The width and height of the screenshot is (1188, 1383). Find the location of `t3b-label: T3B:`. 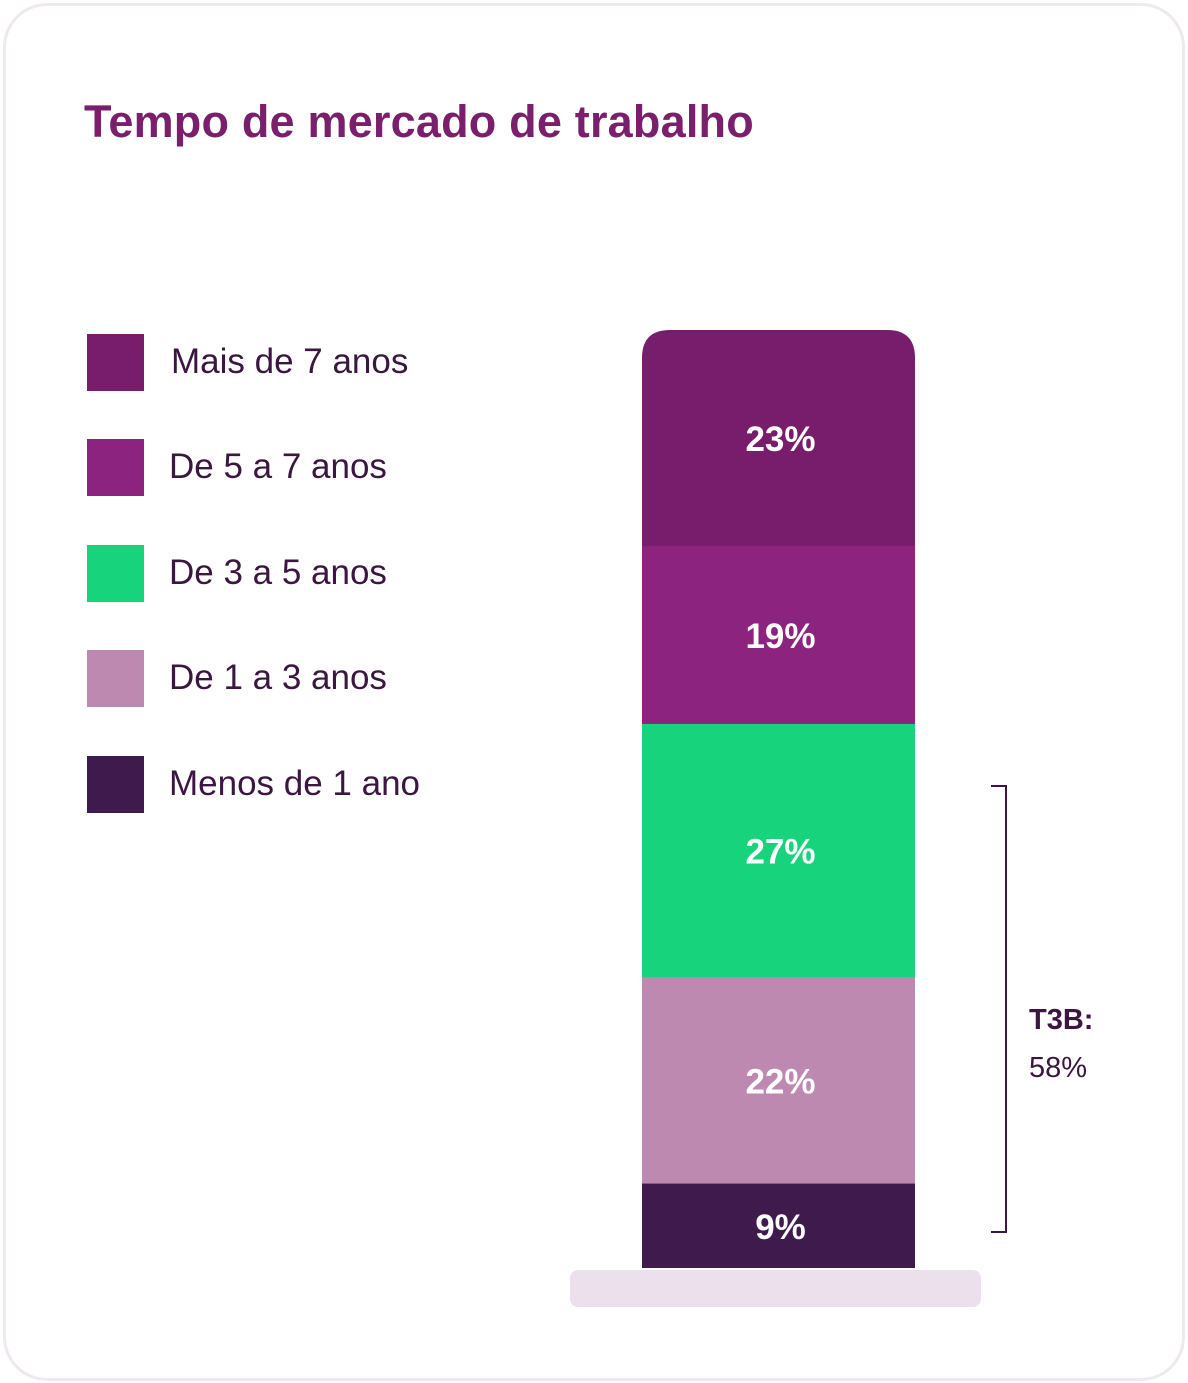

t3b-label: T3B: is located at coordinates (1061, 1020).